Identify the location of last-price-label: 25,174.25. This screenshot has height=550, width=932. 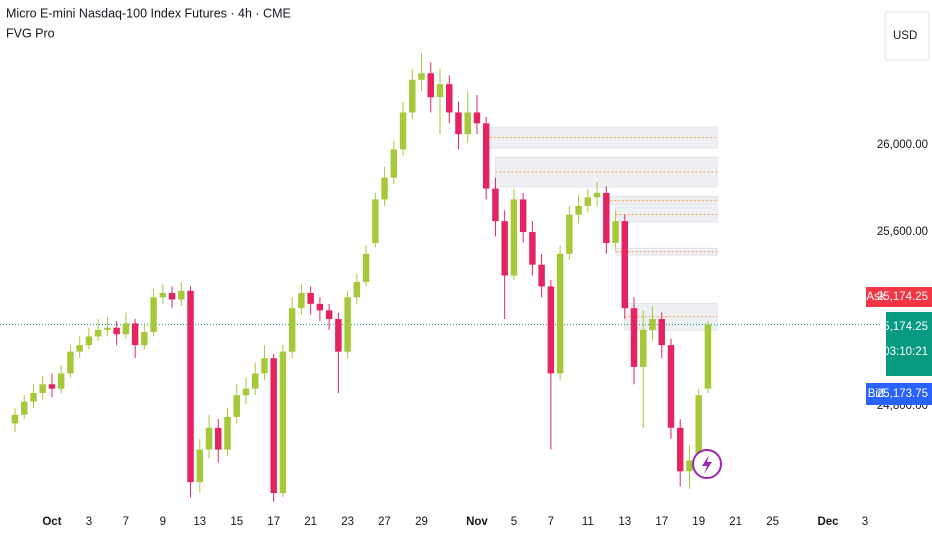
(902, 327).